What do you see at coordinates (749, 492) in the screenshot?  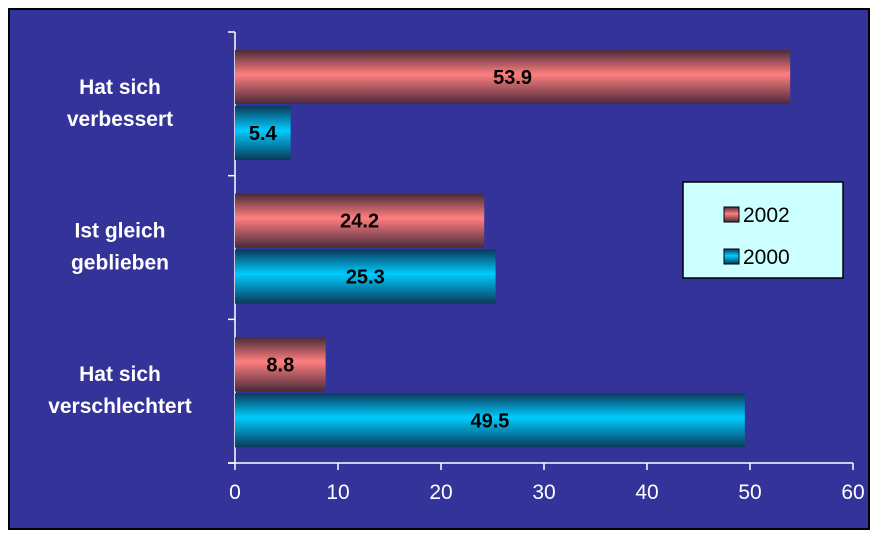 I see `x-tick-label: 50` at bounding box center [749, 492].